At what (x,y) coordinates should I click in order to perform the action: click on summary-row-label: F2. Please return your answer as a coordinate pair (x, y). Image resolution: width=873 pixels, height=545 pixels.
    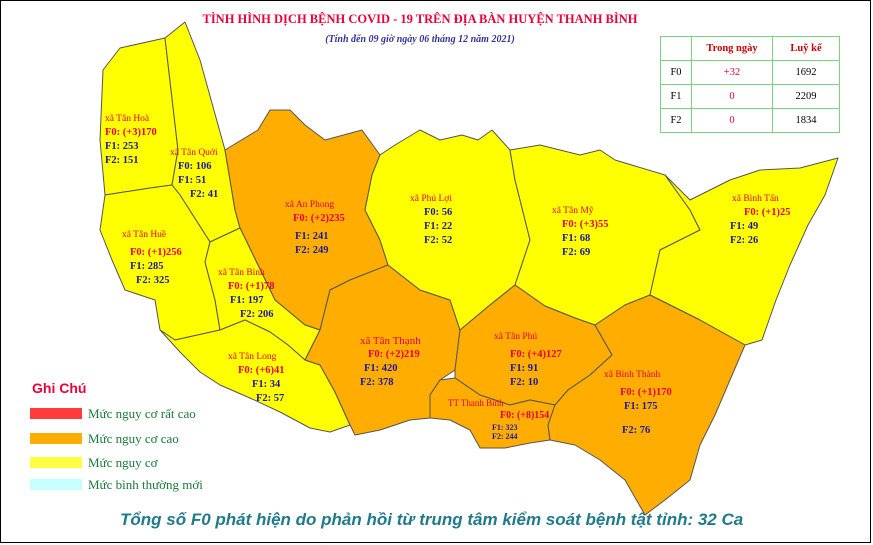
    Looking at the image, I should click on (676, 120).